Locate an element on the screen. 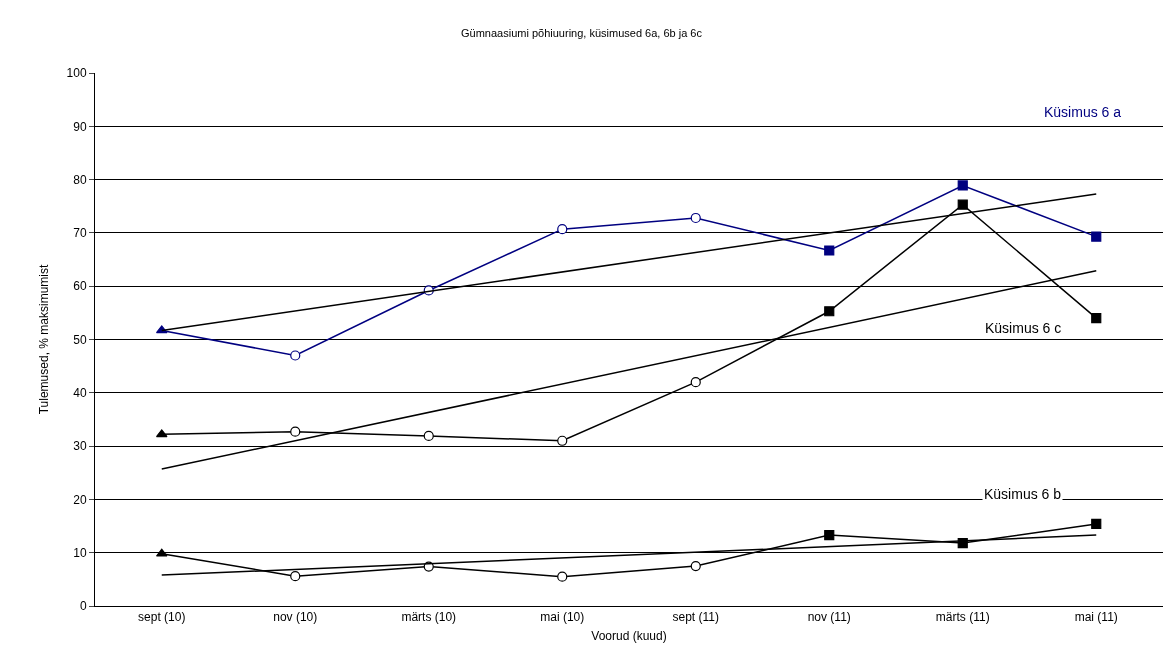 Image resolution: width=1163 pixels, height=656 pixels. x-tick-label: sept (11) is located at coordinates (695, 617).